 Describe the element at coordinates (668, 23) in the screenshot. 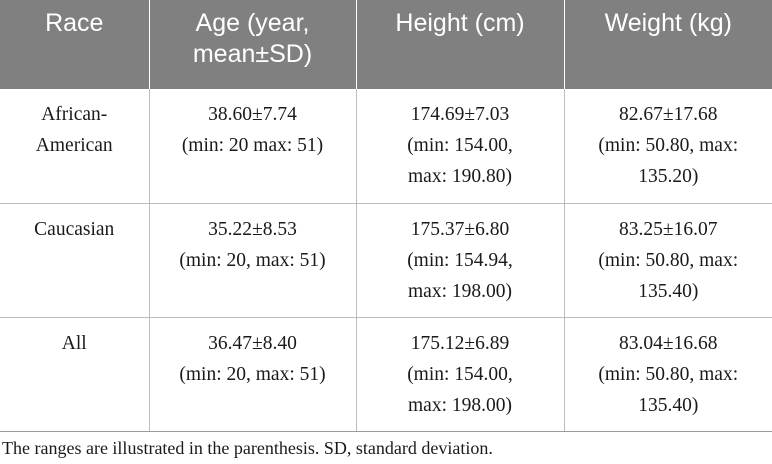

I see `header-weight-line: Weight (kg)` at that location.